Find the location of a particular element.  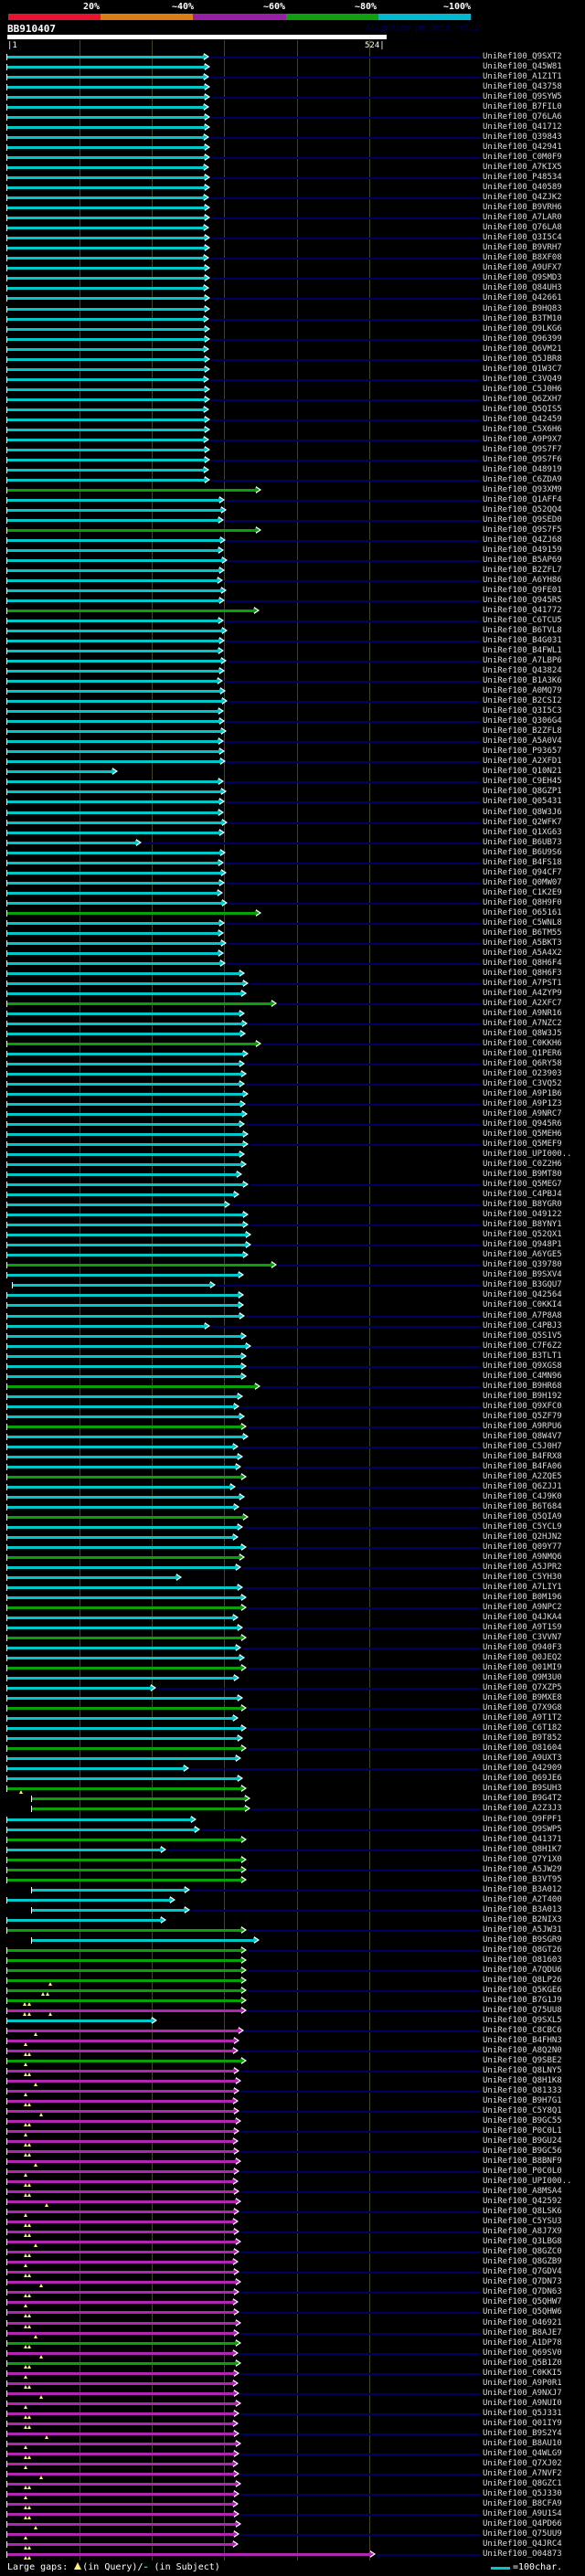

hit-row: UniRef100_Q9SBE2 is located at coordinates (293, 2061).